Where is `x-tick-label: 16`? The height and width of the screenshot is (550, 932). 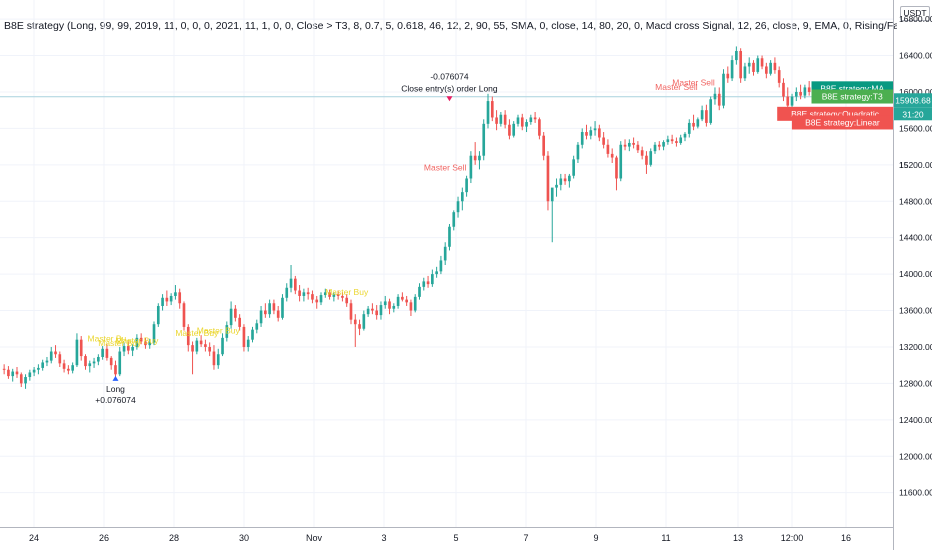 x-tick-label: 16 is located at coordinates (846, 538).